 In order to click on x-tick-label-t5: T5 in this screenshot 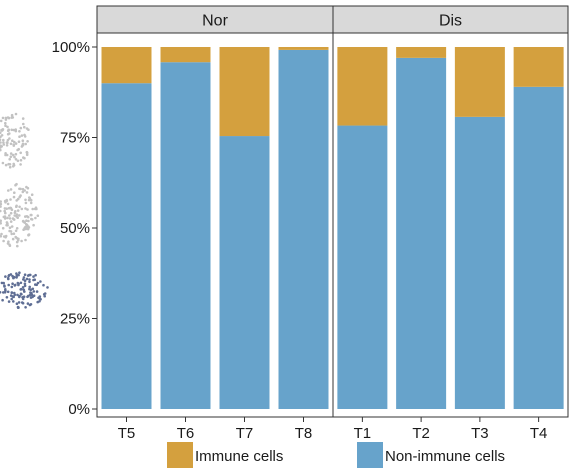, I will do `click(127, 433)`.